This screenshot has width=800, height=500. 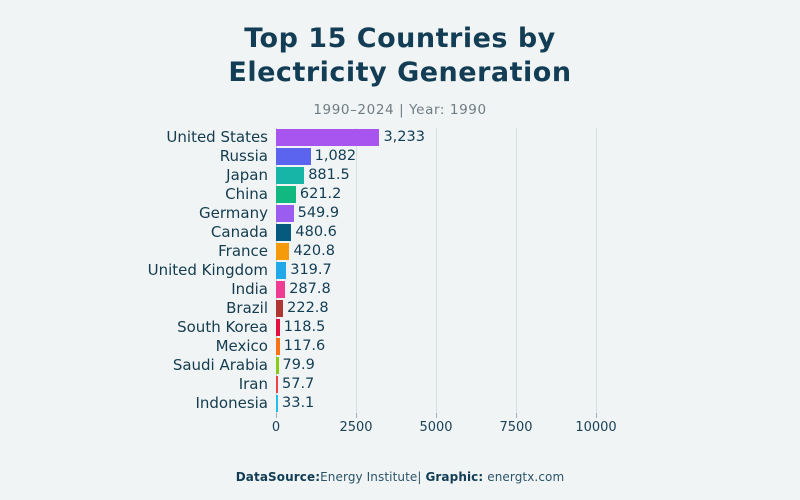 I want to click on bar-value-label: 881.5, so click(x=329, y=175).